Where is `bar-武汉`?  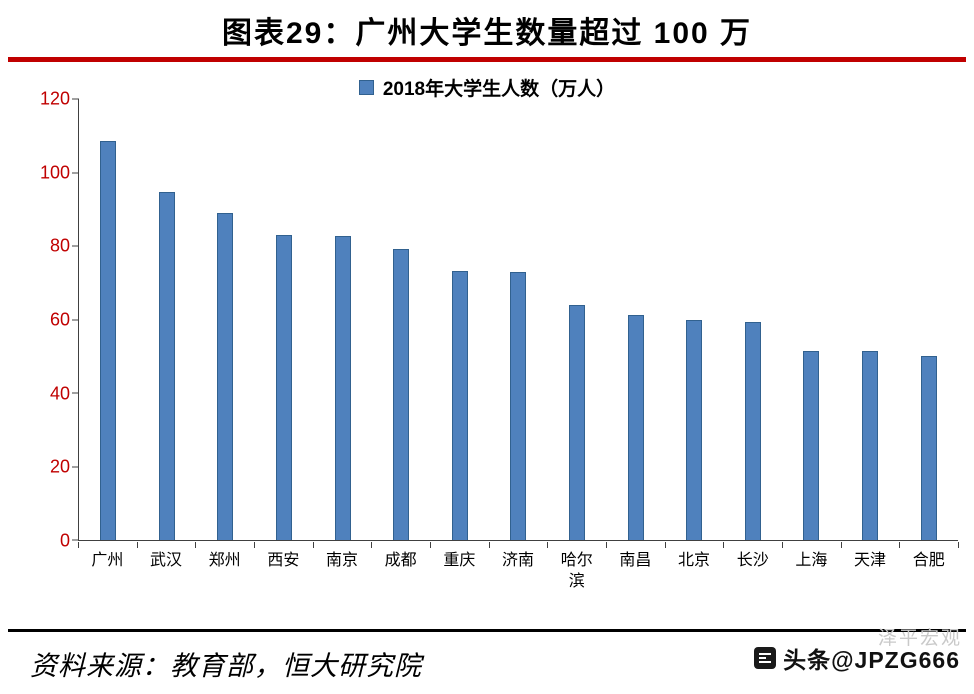
bar-武汉 is located at coordinates (166, 366).